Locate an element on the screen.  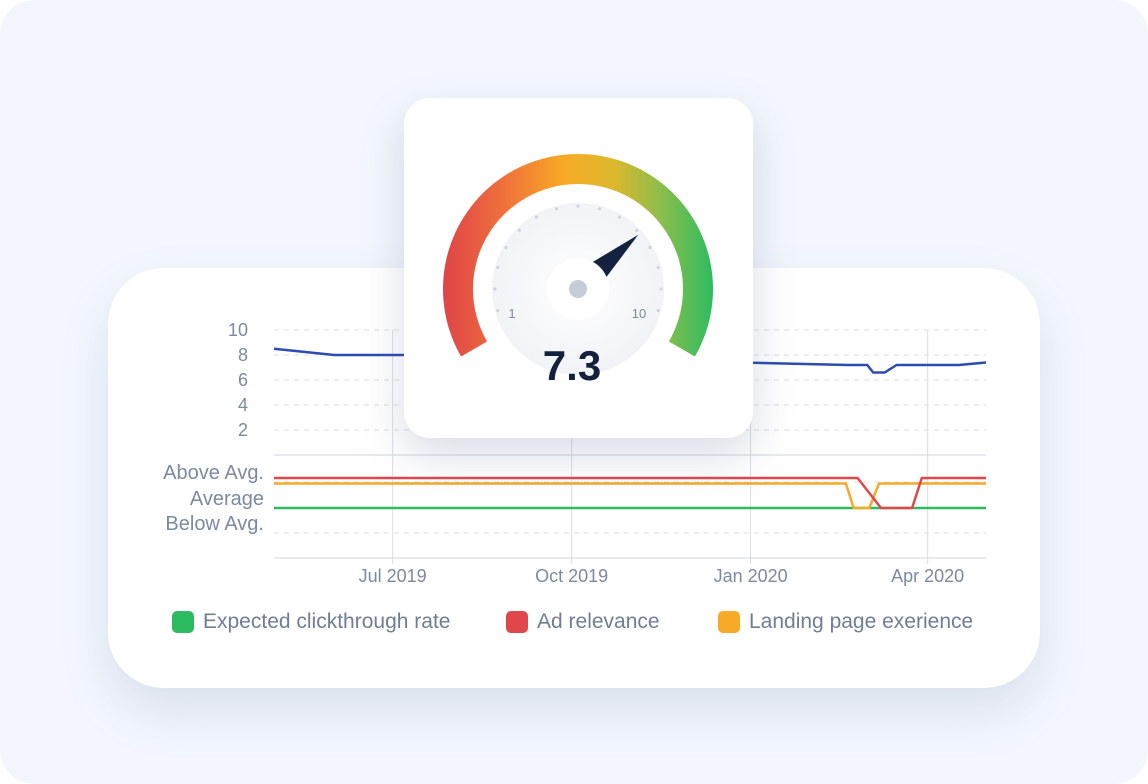
legend-label: Expected clickthrough rate is located at coordinates (327, 621).